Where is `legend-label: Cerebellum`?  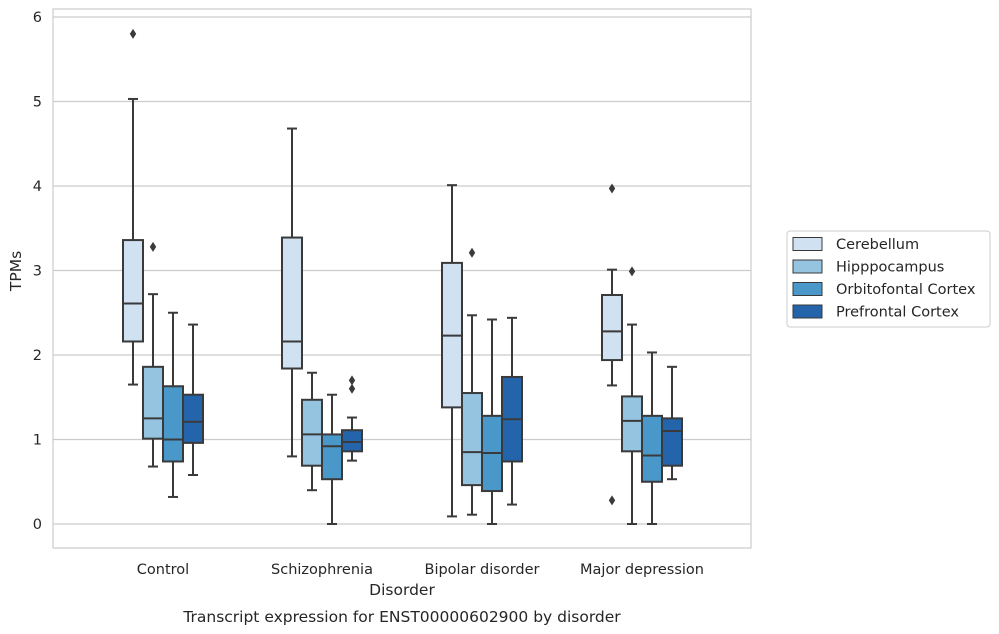 legend-label: Cerebellum is located at coordinates (877, 245).